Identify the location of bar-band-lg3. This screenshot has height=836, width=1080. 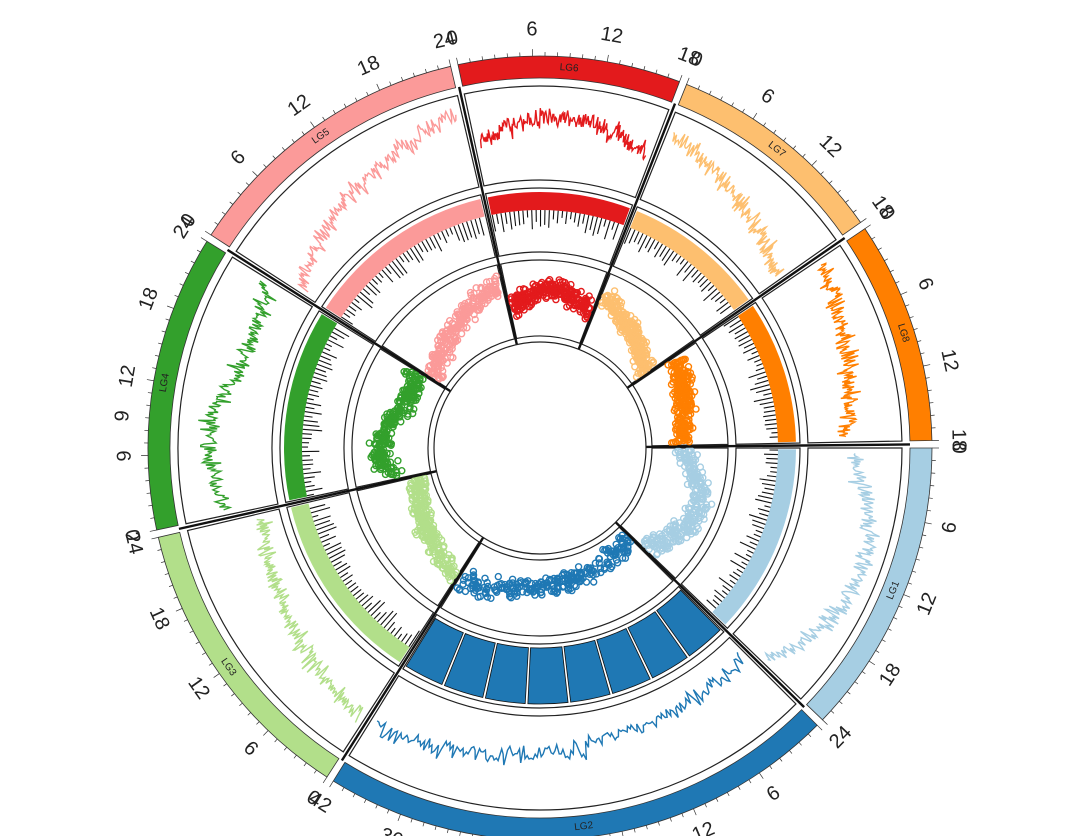
(350, 583).